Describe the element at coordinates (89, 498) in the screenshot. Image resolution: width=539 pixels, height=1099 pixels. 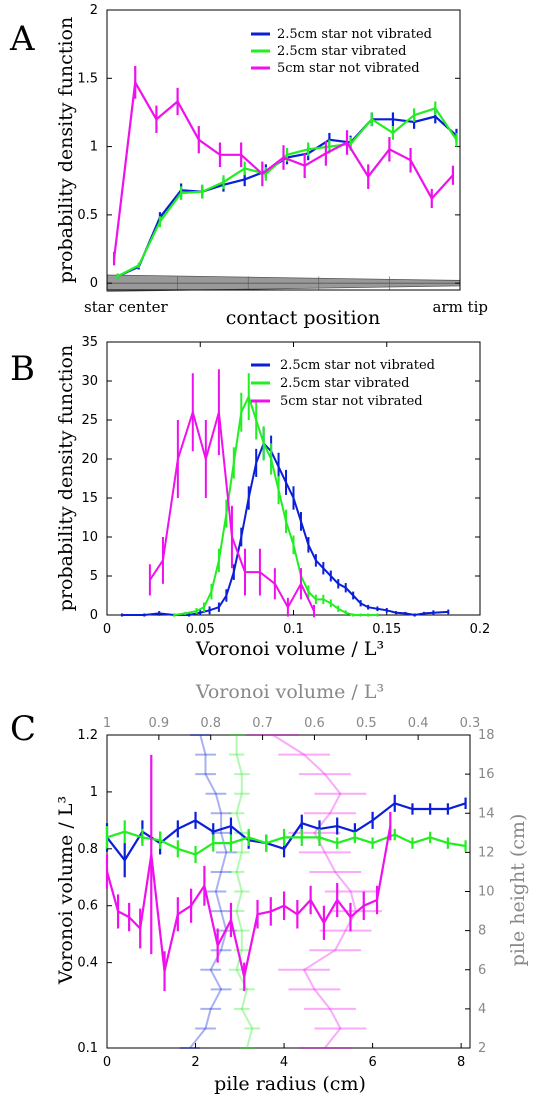
I see `y-tick-label: 15` at that location.